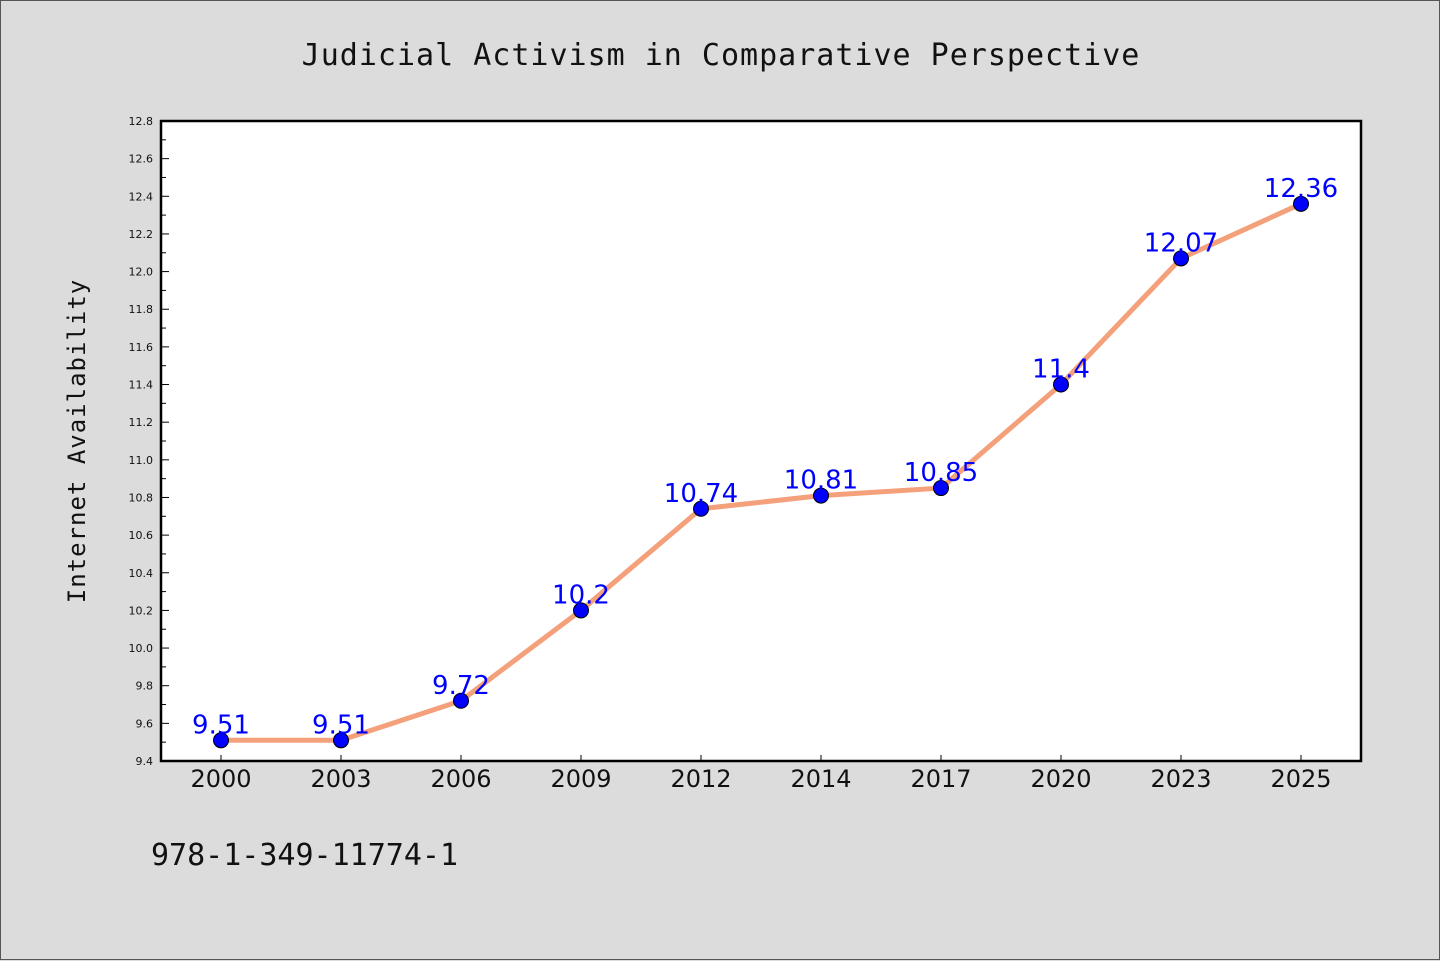 The height and width of the screenshot is (961, 1440). Describe the element at coordinates (145, 761) in the screenshot. I see `y-tick-label: 9.4` at that location.